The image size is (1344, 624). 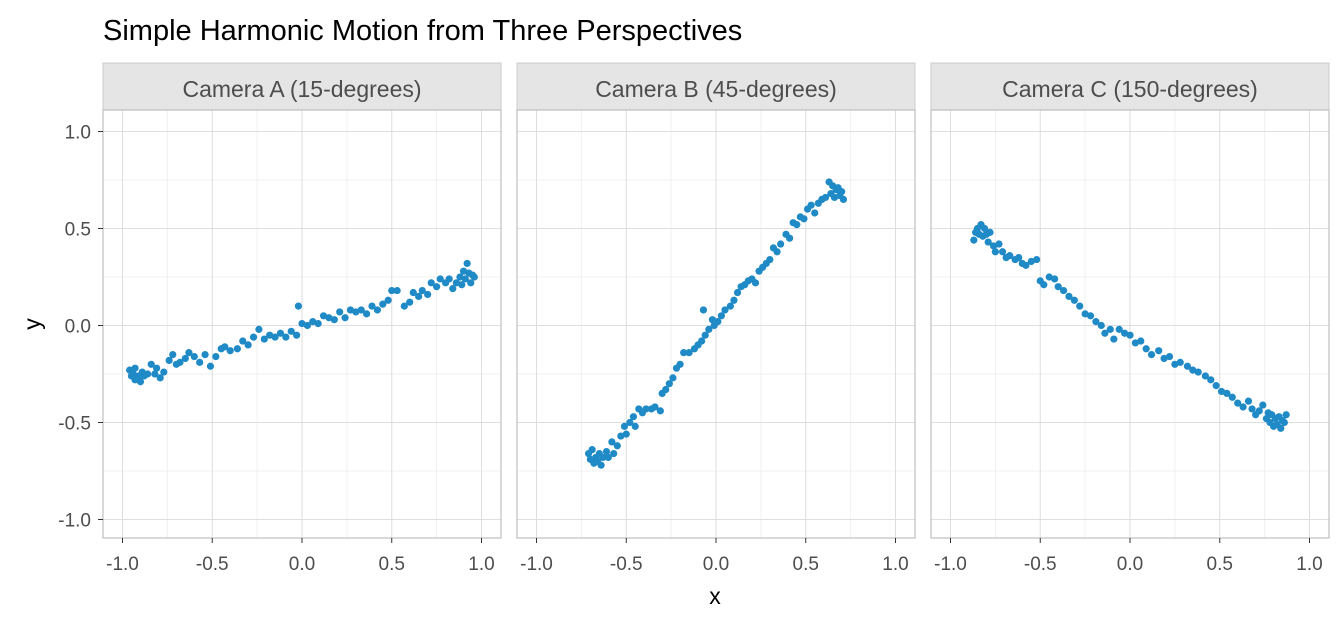 I want to click on y-axis: -1.0 -0.5 0.0 0.5 1.0, so click(x=80, y=327).